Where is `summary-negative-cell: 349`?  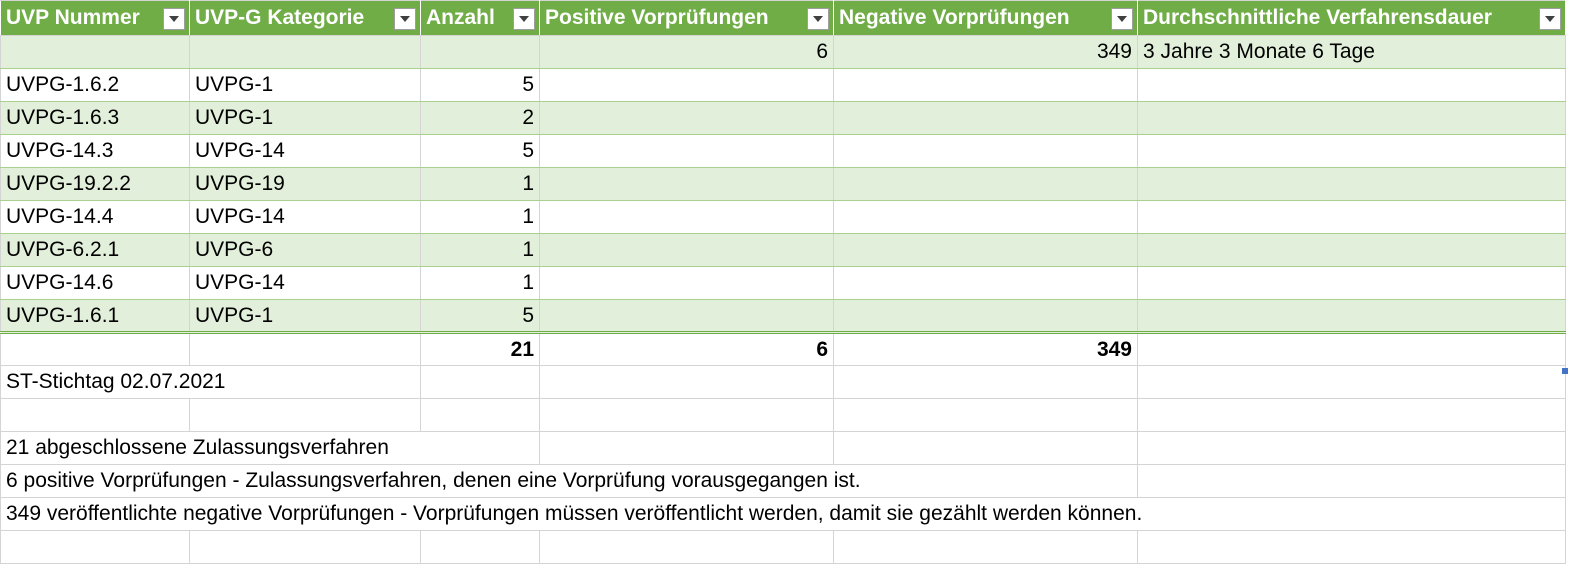
summary-negative-cell: 349 is located at coordinates (985, 52).